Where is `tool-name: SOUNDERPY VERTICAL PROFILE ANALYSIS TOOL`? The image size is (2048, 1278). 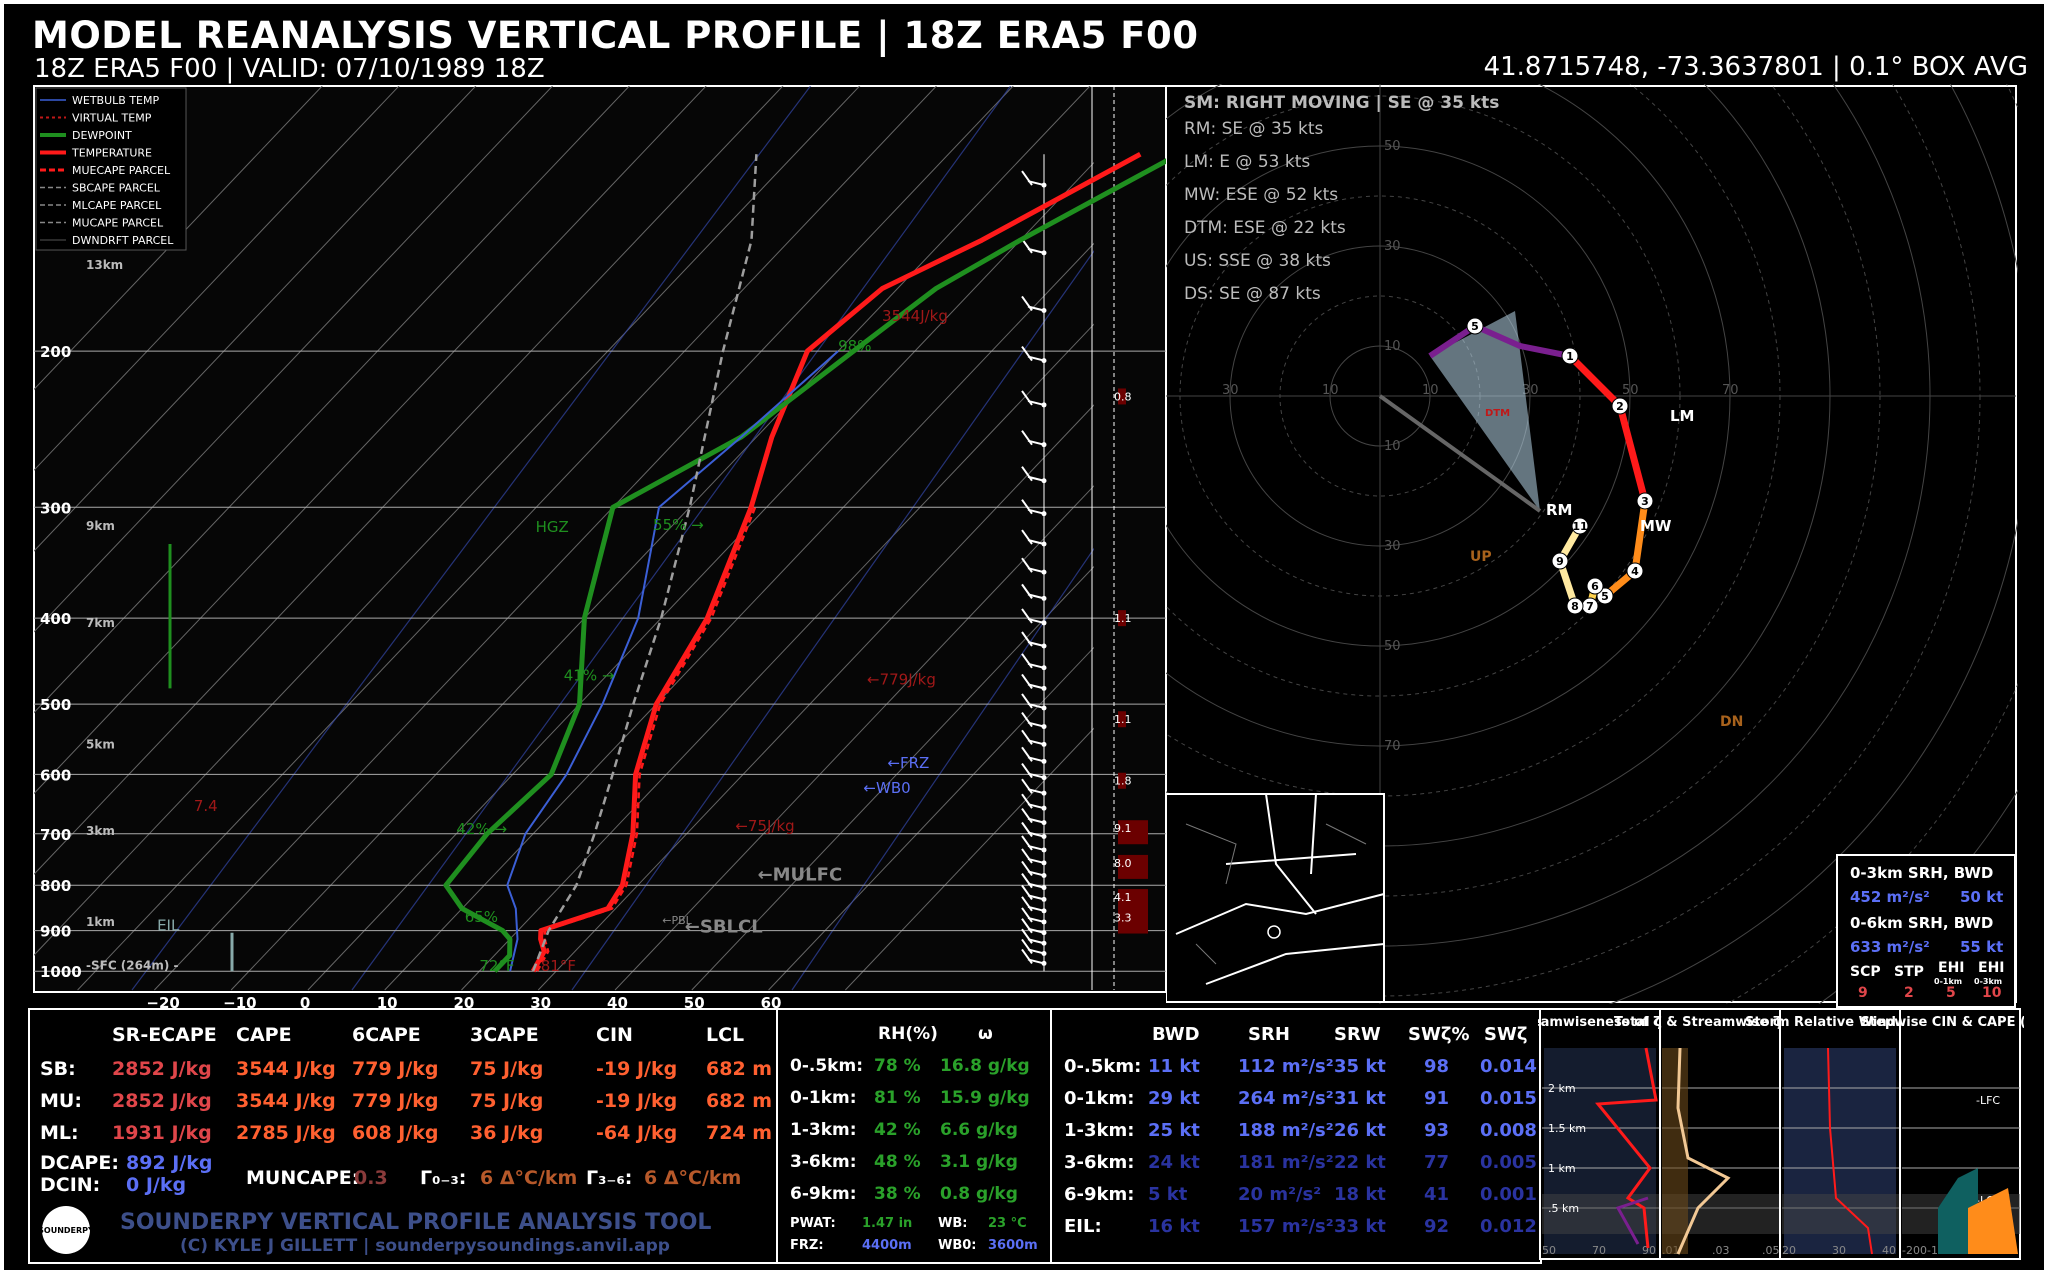
tool-name: SOUNDERPY VERTICAL PROFILE ANALYSIS TOOL is located at coordinates (416, 1222).